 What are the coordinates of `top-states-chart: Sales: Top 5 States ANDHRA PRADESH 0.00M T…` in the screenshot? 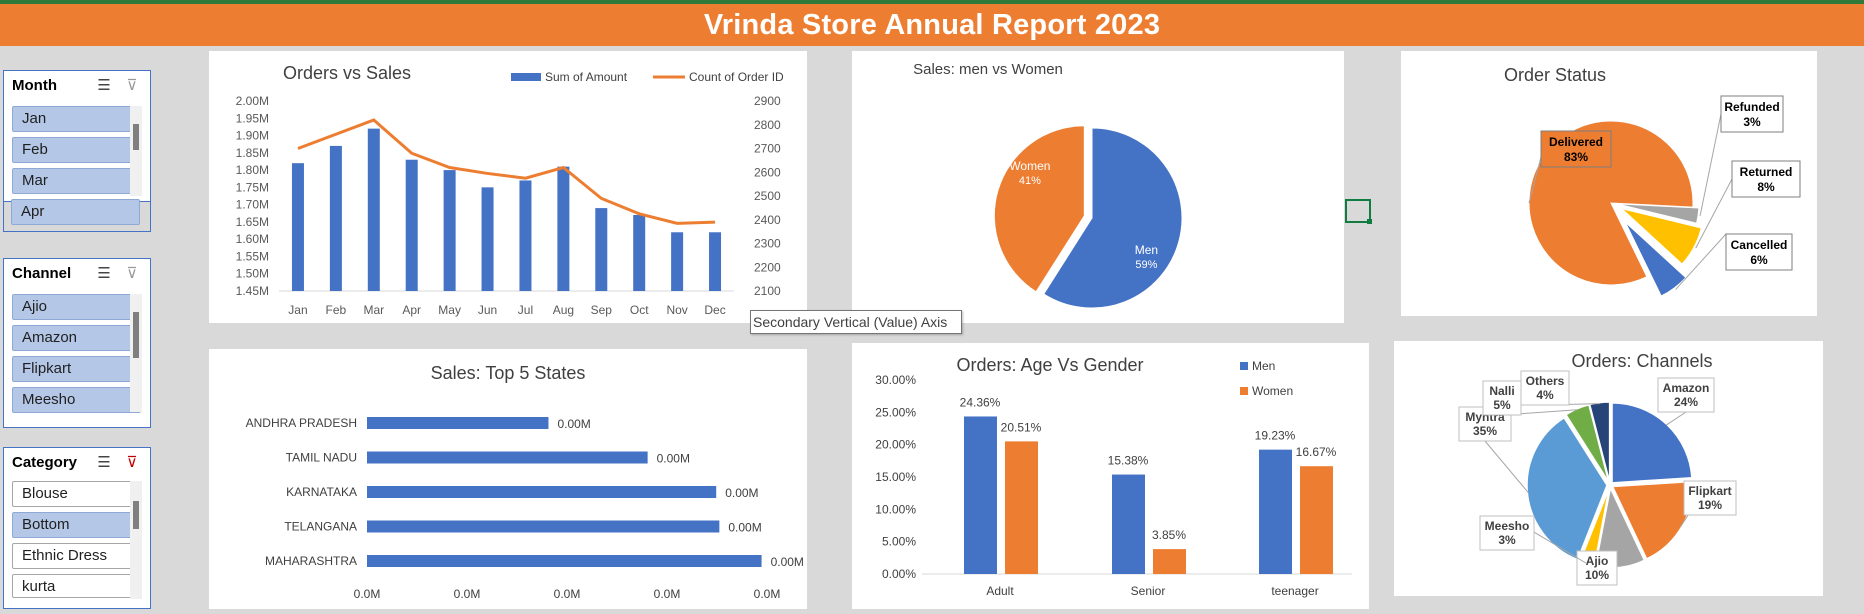 It's located at (508, 479).